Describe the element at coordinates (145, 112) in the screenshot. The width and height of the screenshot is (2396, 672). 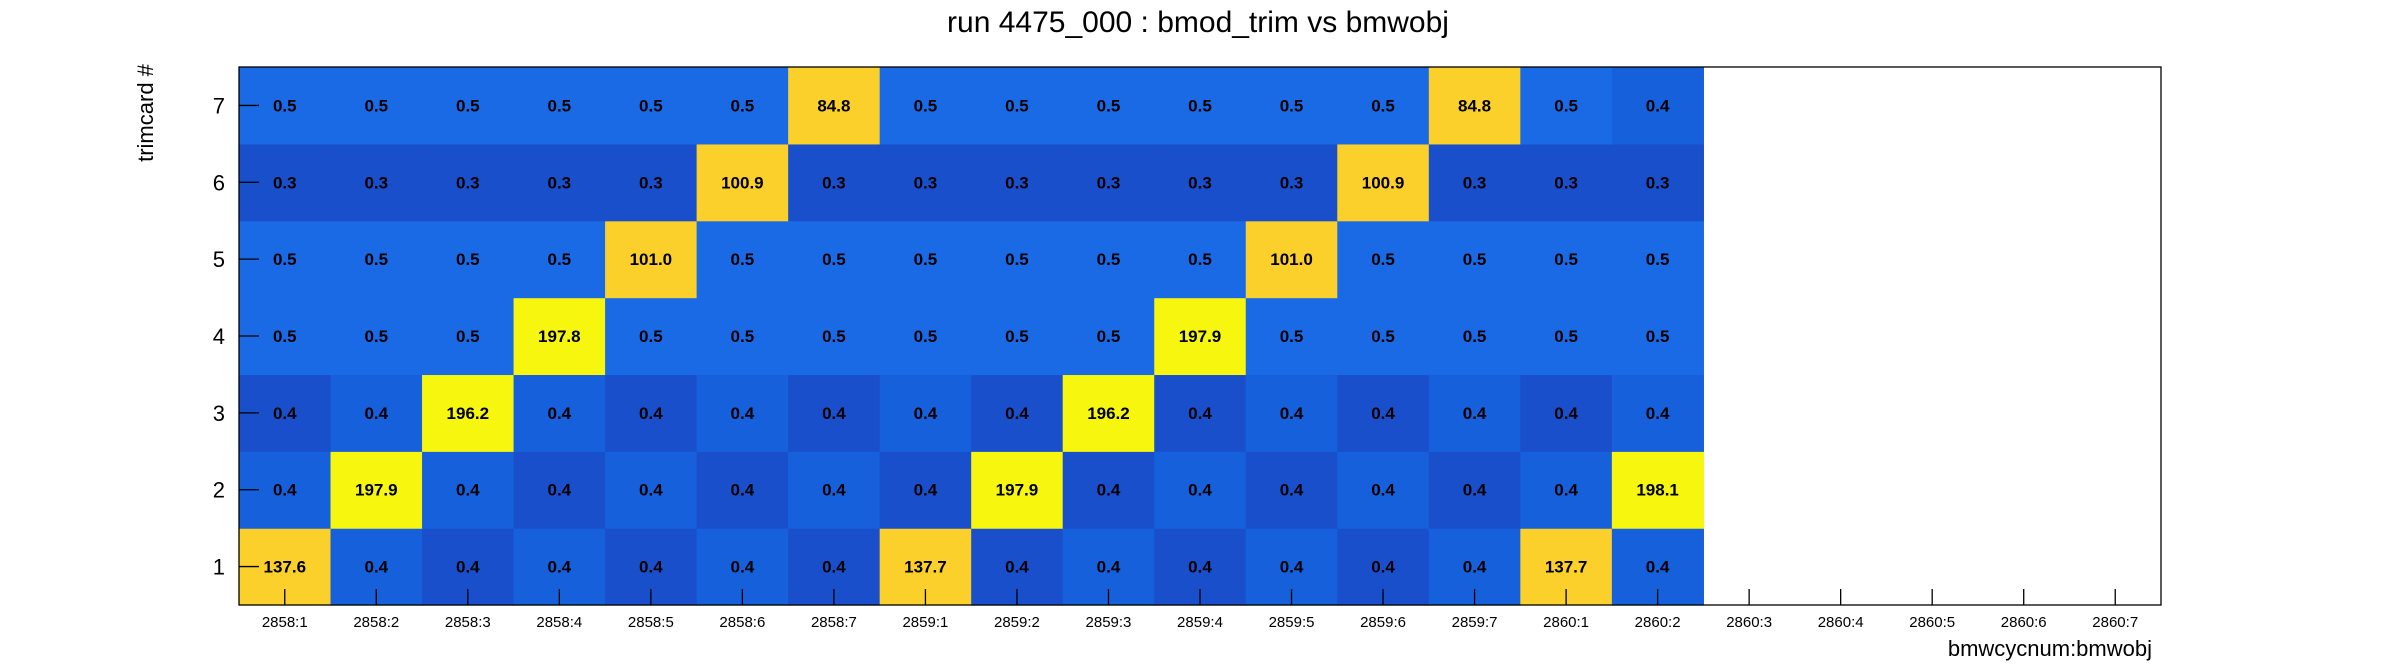
I see `y-axis-label: trimcard #` at that location.